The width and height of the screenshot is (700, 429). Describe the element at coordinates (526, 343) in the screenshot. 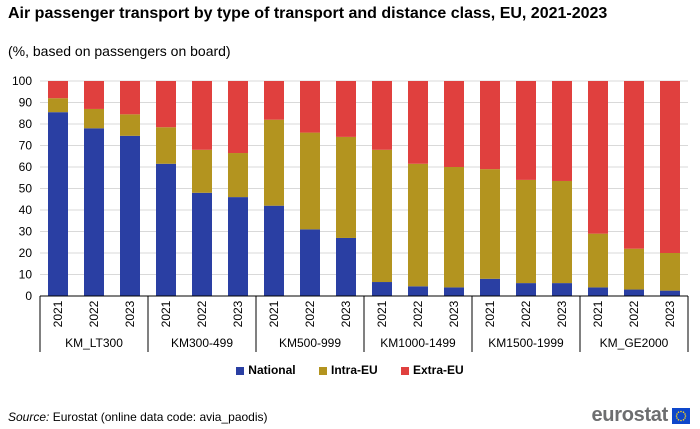

I see `x-group-label: KM1500-1999` at that location.